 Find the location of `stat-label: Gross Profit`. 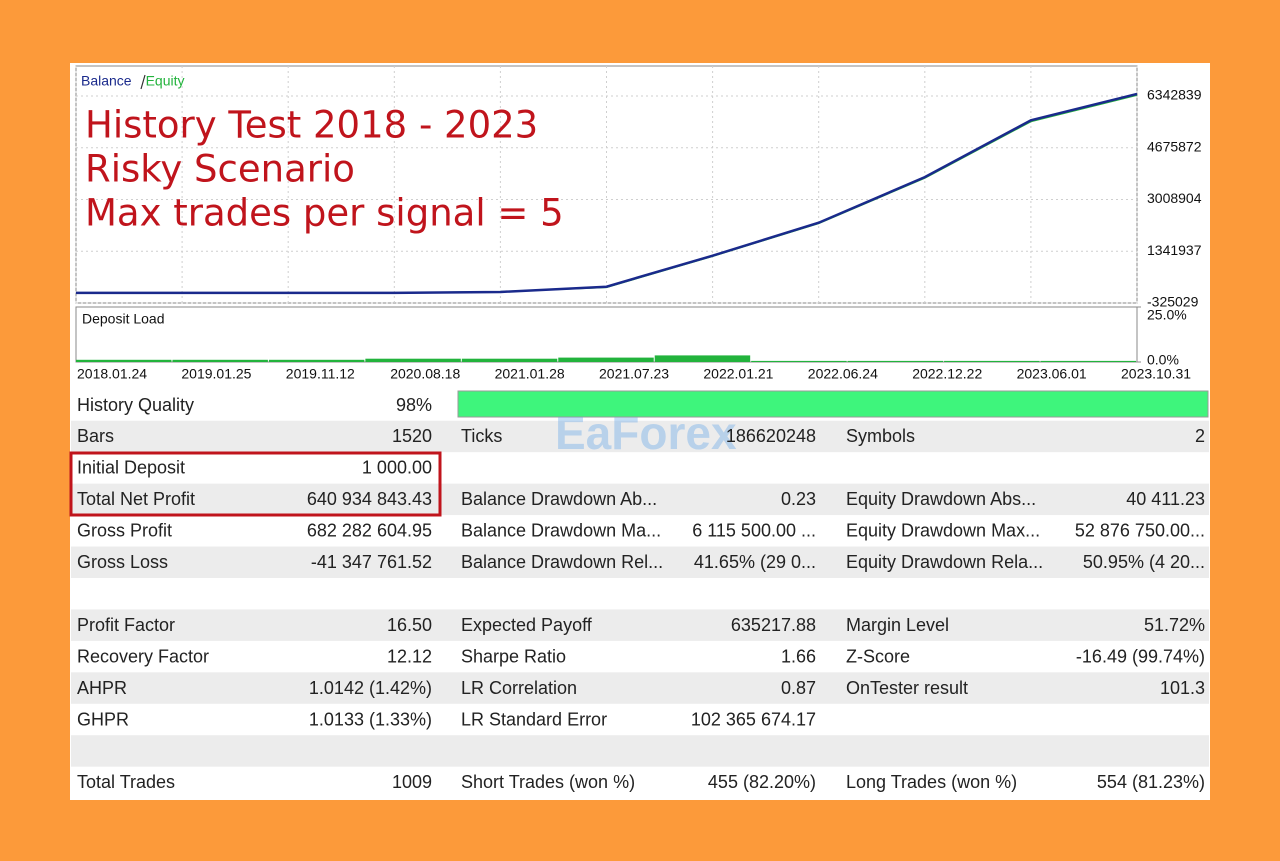

stat-label: Gross Profit is located at coordinates (124, 531).